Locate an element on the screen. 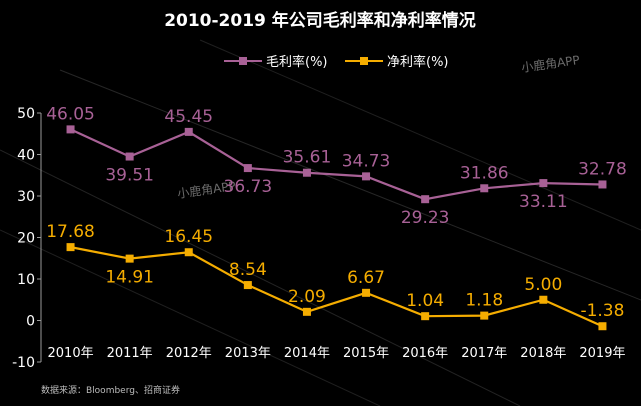 The width and height of the screenshot is (641, 406). legend-item-net-margin: 净利率(%) is located at coordinates (397, 62).